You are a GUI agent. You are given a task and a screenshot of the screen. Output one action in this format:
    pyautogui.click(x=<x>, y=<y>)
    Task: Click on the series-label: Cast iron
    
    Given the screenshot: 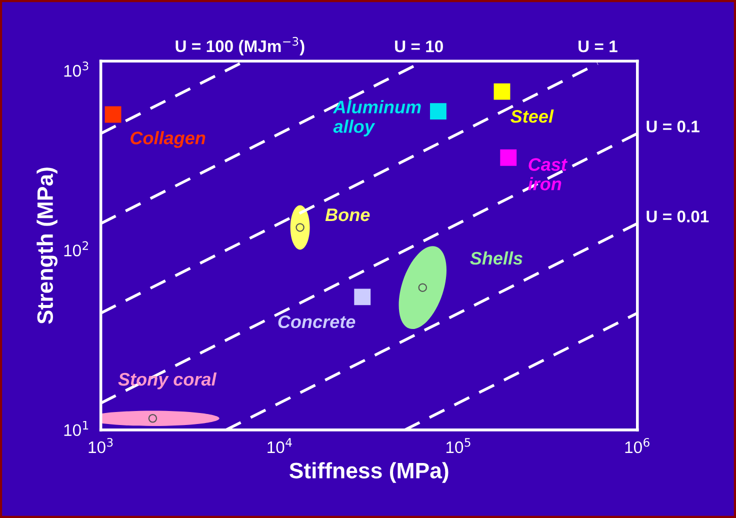 What is the action you would take?
    pyautogui.click(x=548, y=174)
    